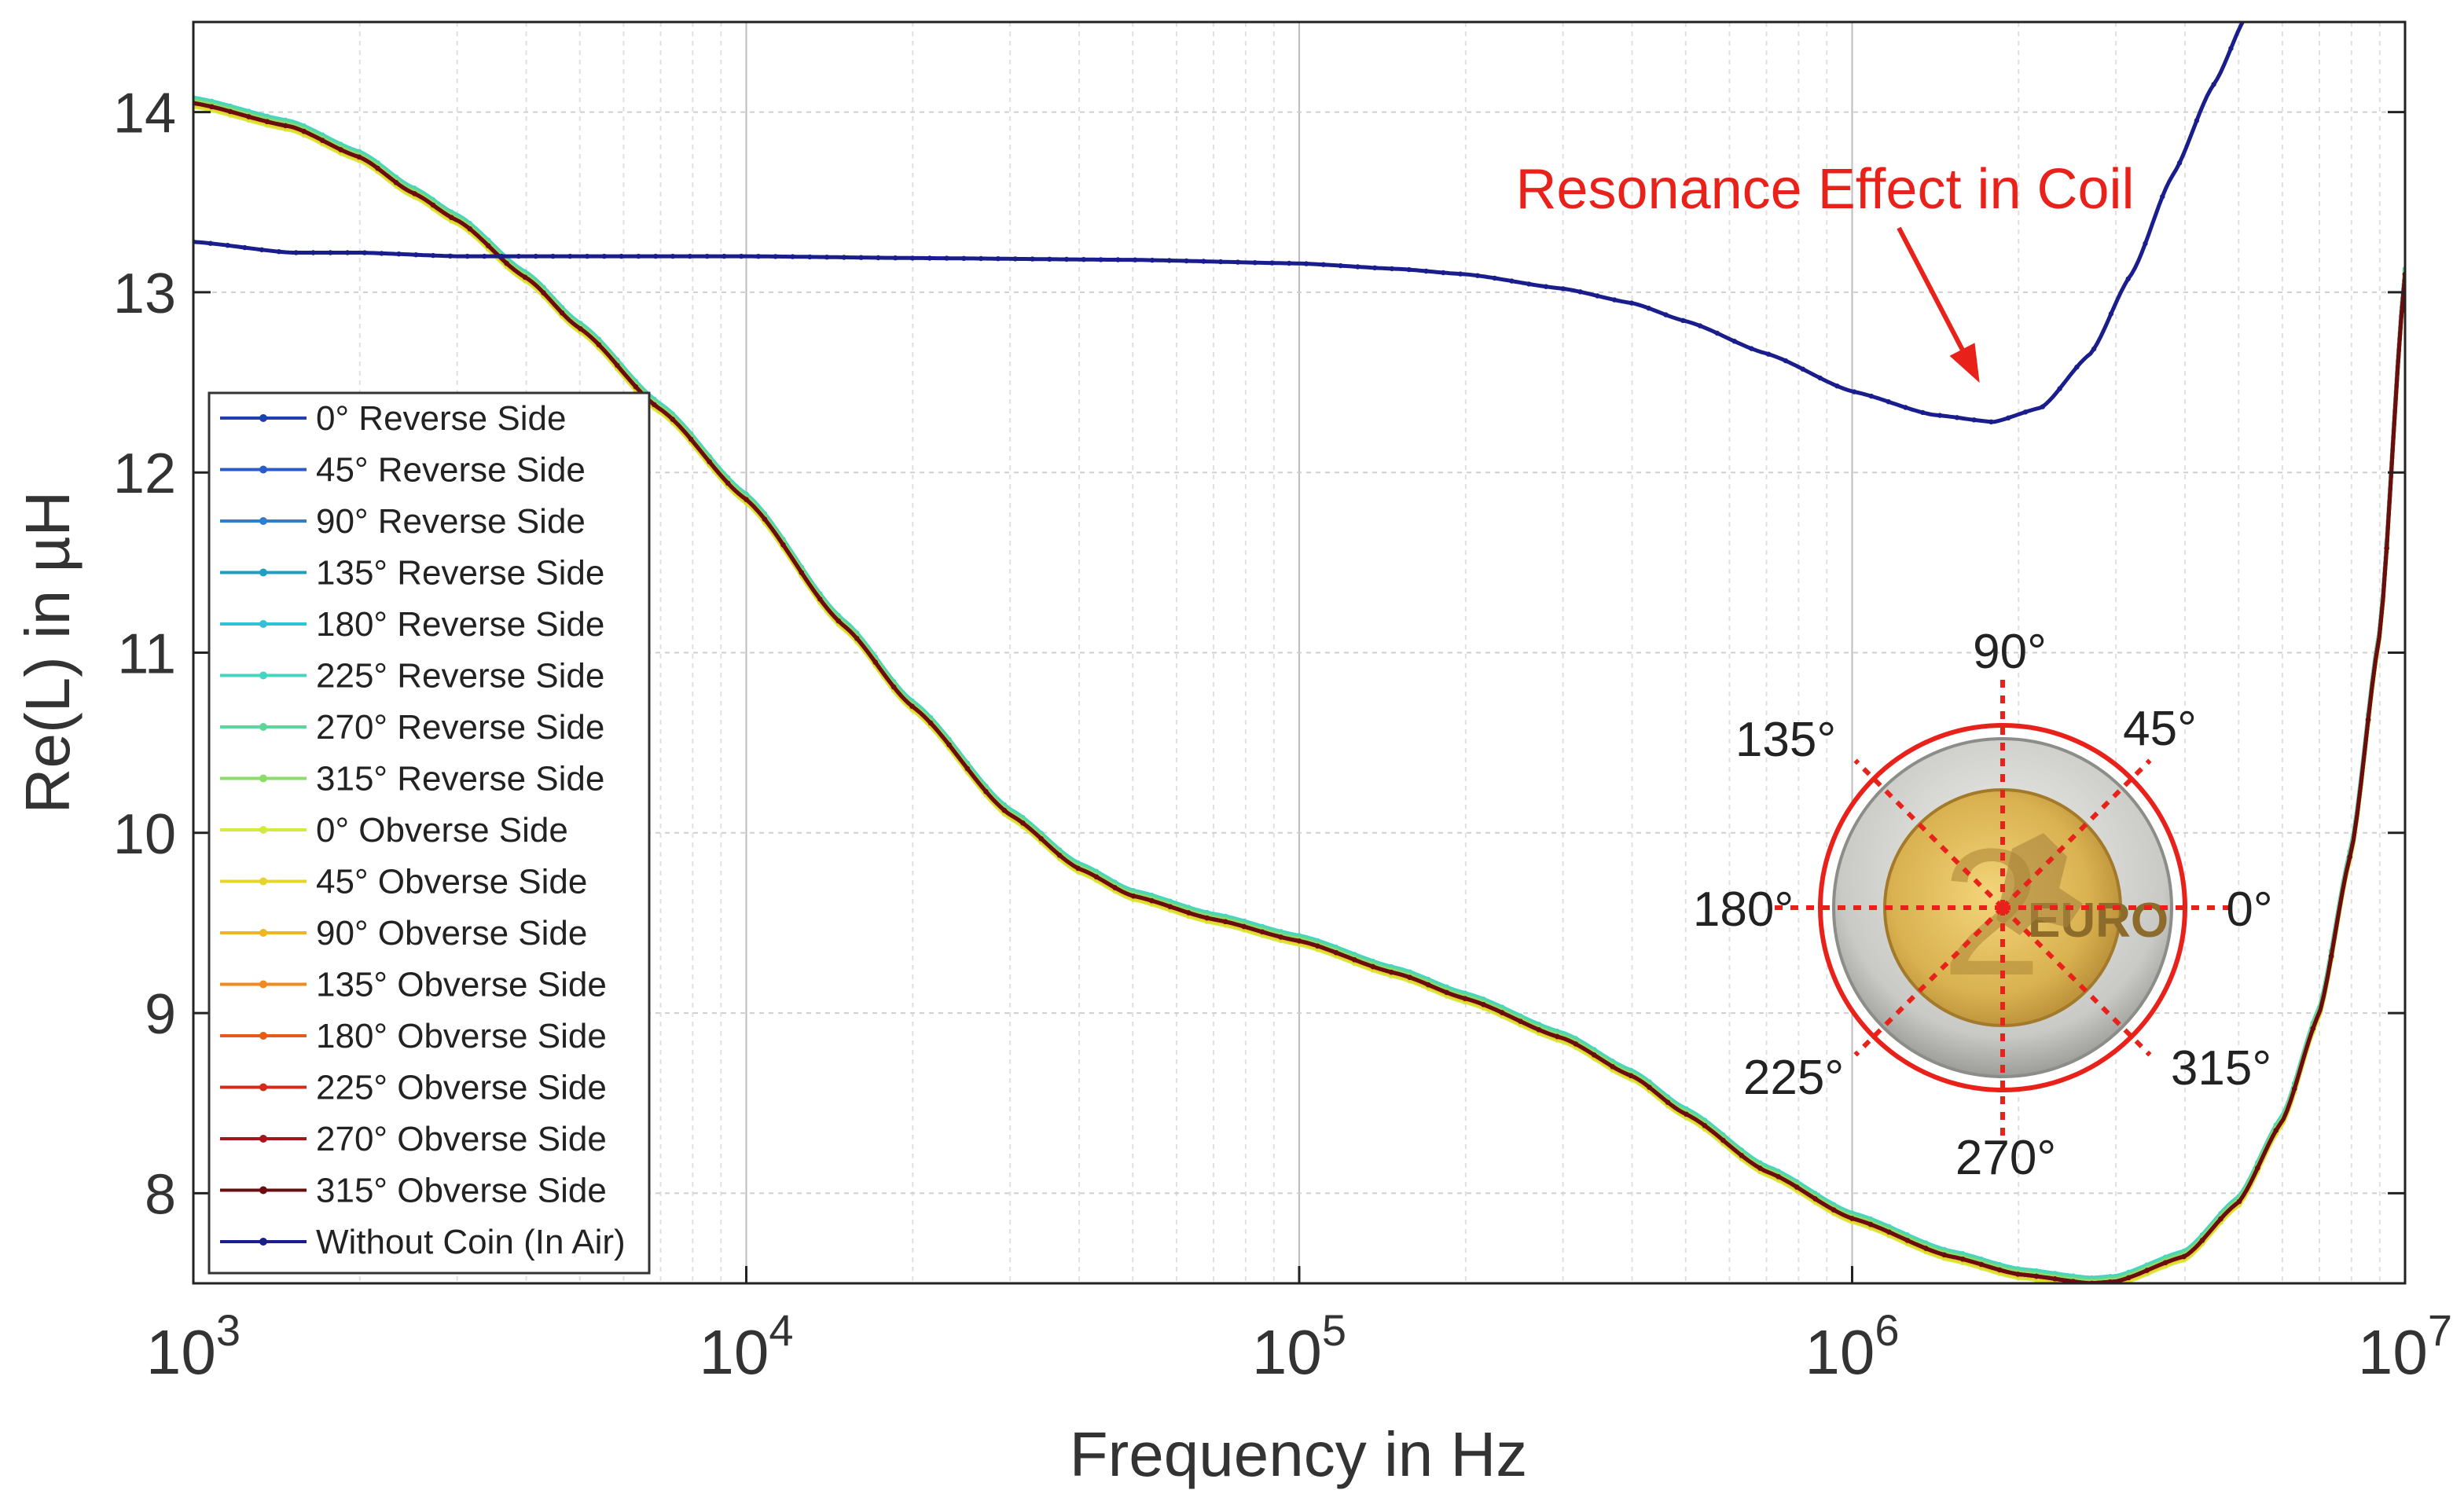  I want to click on x-tick-label: 10⁶, so click(1852, 1346).